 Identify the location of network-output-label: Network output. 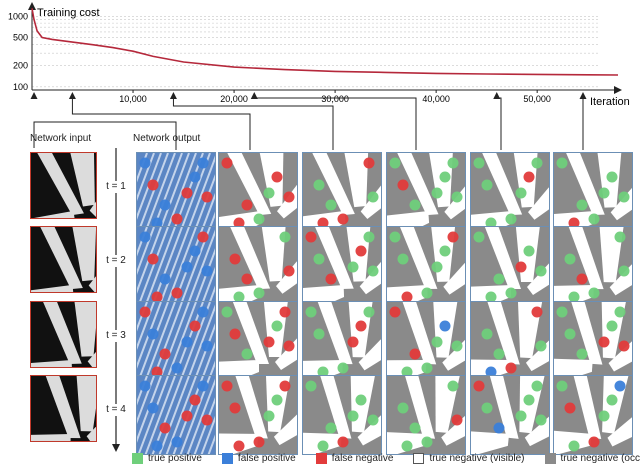
(167, 138).